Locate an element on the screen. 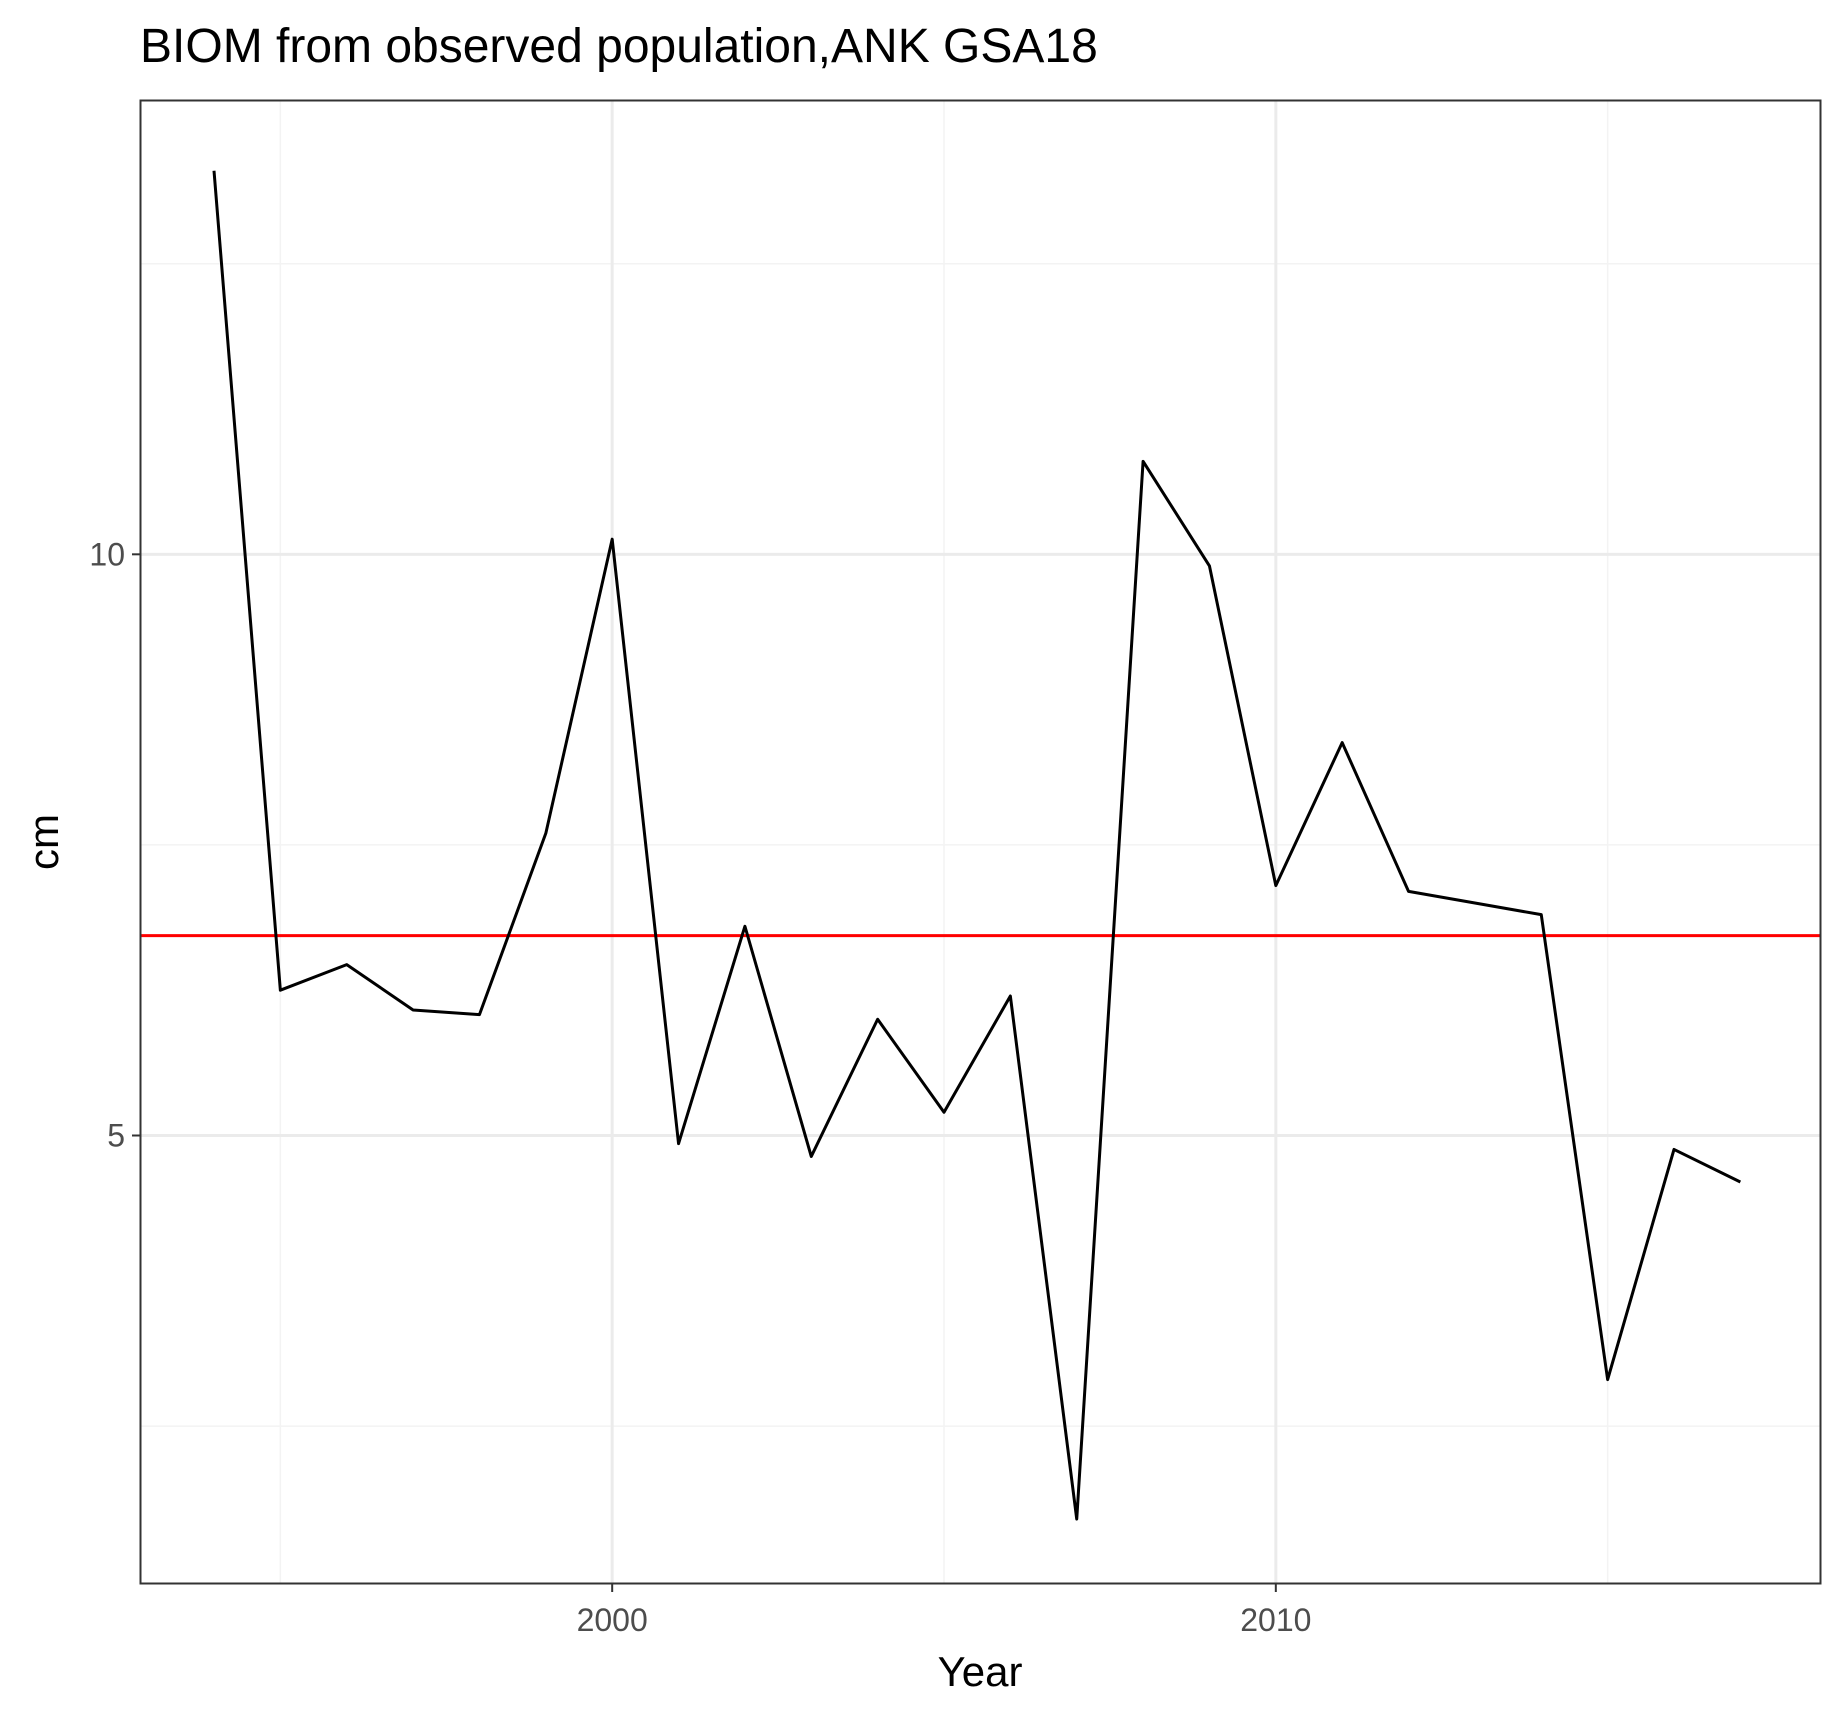  x-axis-ticks: 2000 2010 is located at coordinates (944, 1610).